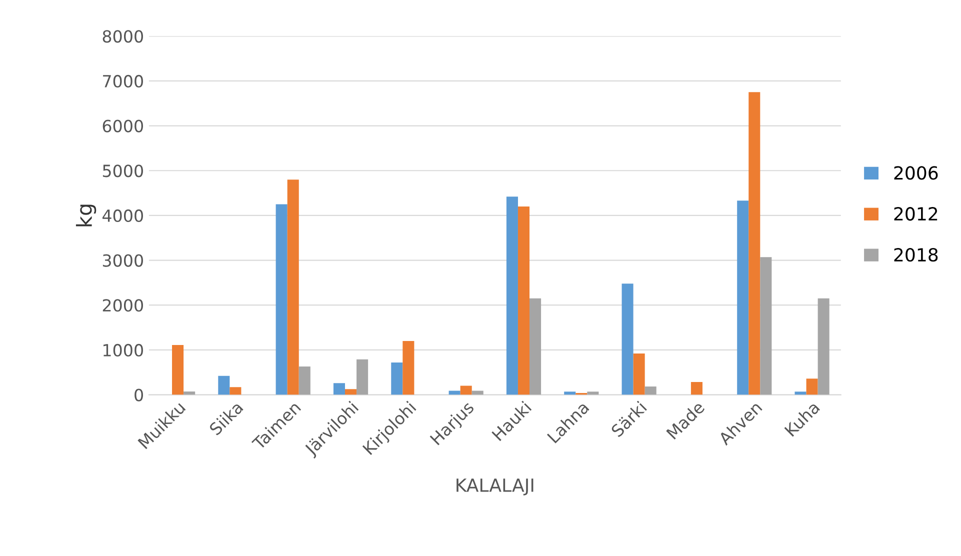 This screenshot has height=556, width=961. Describe the element at coordinates (122, 126) in the screenshot. I see `y-tick-label: 6000` at that location.